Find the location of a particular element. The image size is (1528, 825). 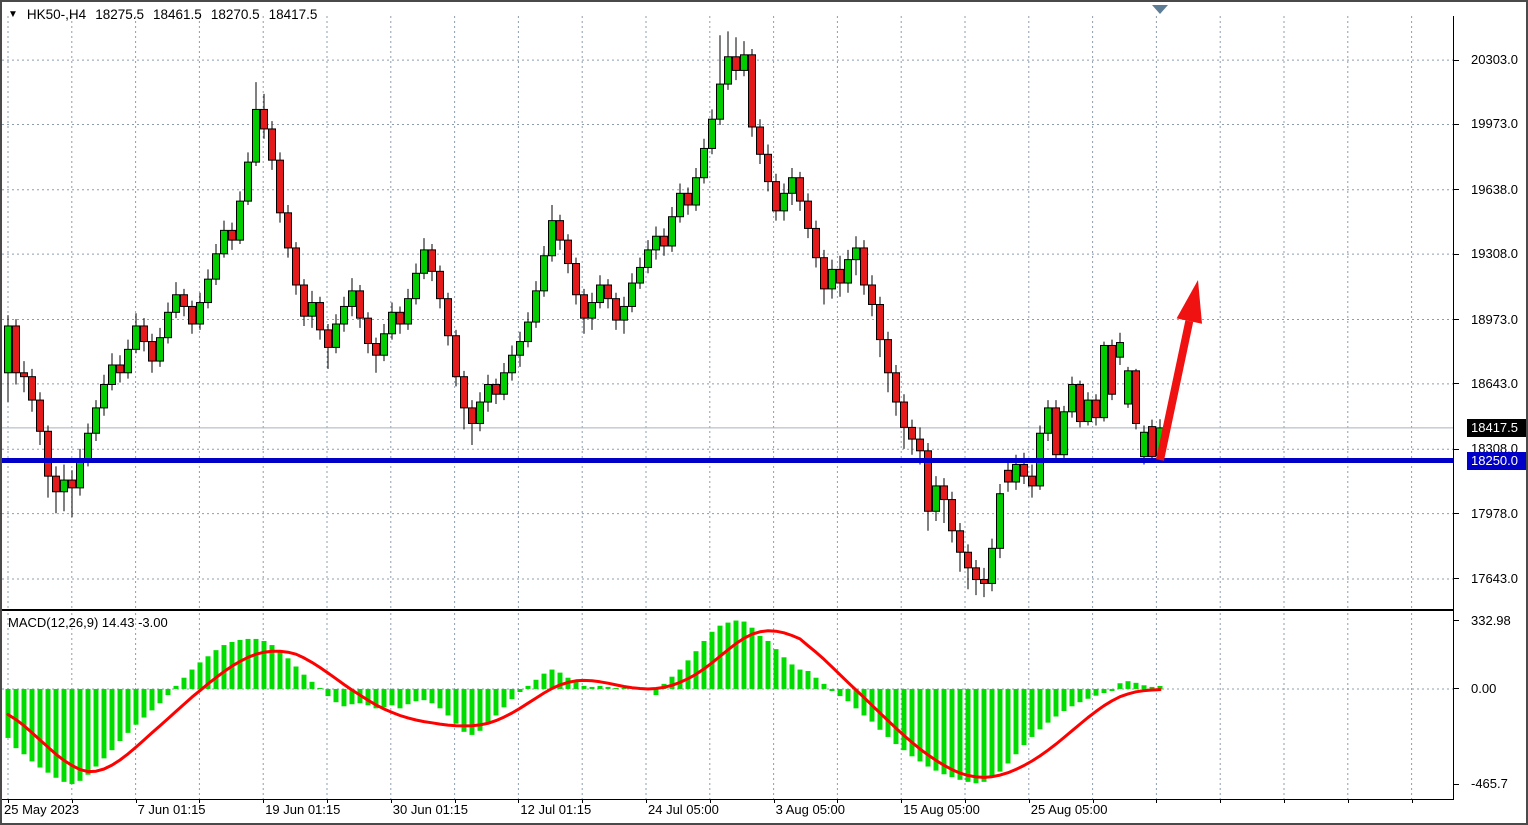

time-axis-label: 7 Jun 01:15 is located at coordinates (171, 809).